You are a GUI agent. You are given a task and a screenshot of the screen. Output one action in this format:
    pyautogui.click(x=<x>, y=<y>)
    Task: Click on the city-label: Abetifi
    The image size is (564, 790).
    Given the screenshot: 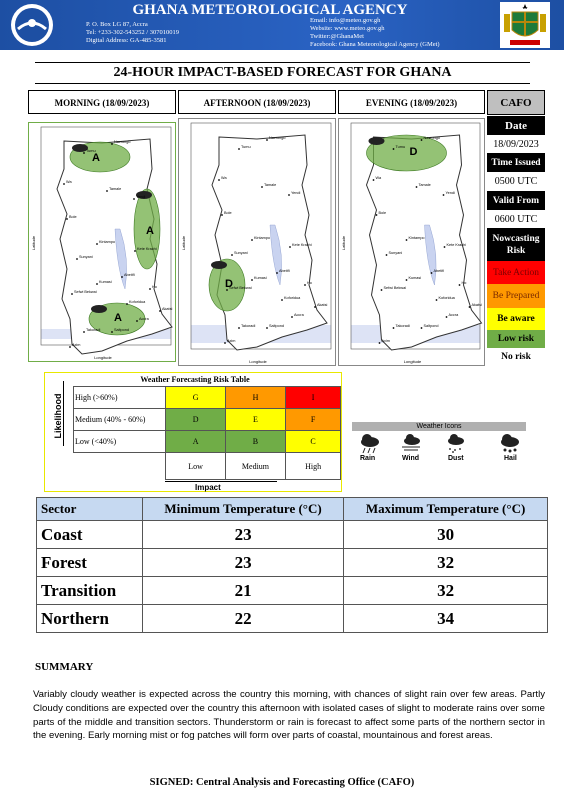 What is the action you would take?
    pyautogui.click(x=129, y=275)
    